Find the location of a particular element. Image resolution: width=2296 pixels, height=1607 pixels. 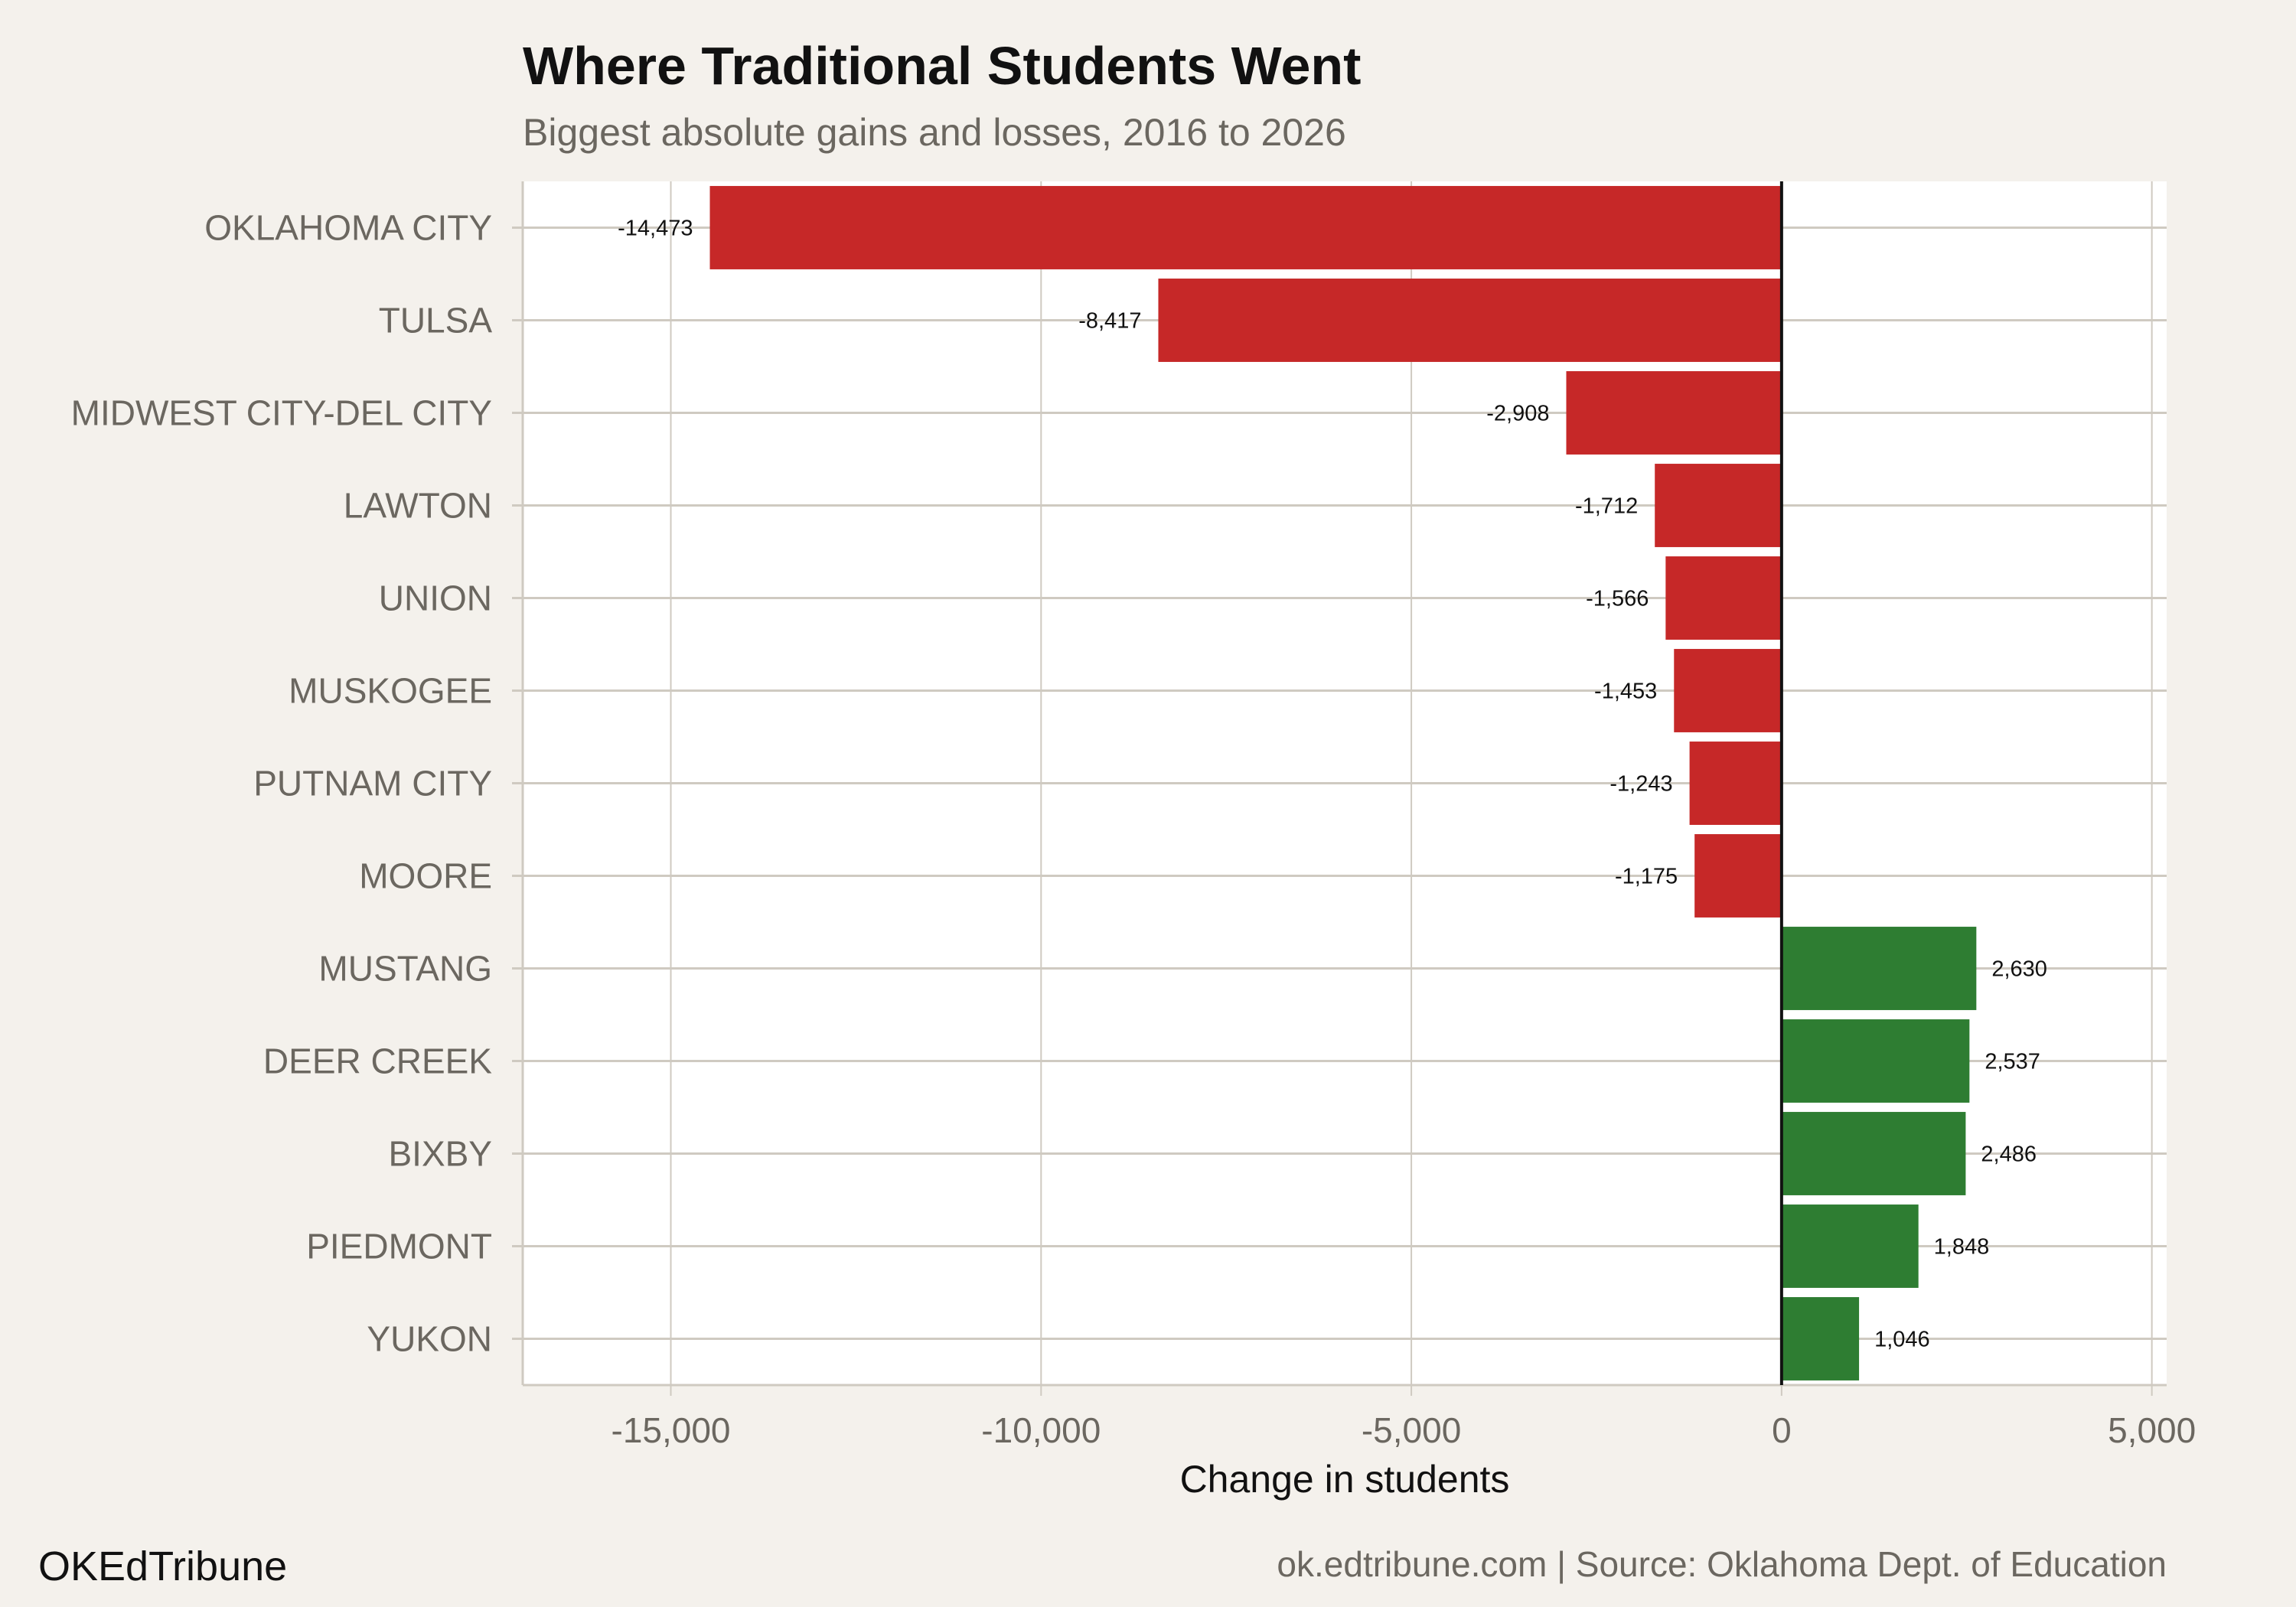

category-label: MOORE is located at coordinates (425, 876).